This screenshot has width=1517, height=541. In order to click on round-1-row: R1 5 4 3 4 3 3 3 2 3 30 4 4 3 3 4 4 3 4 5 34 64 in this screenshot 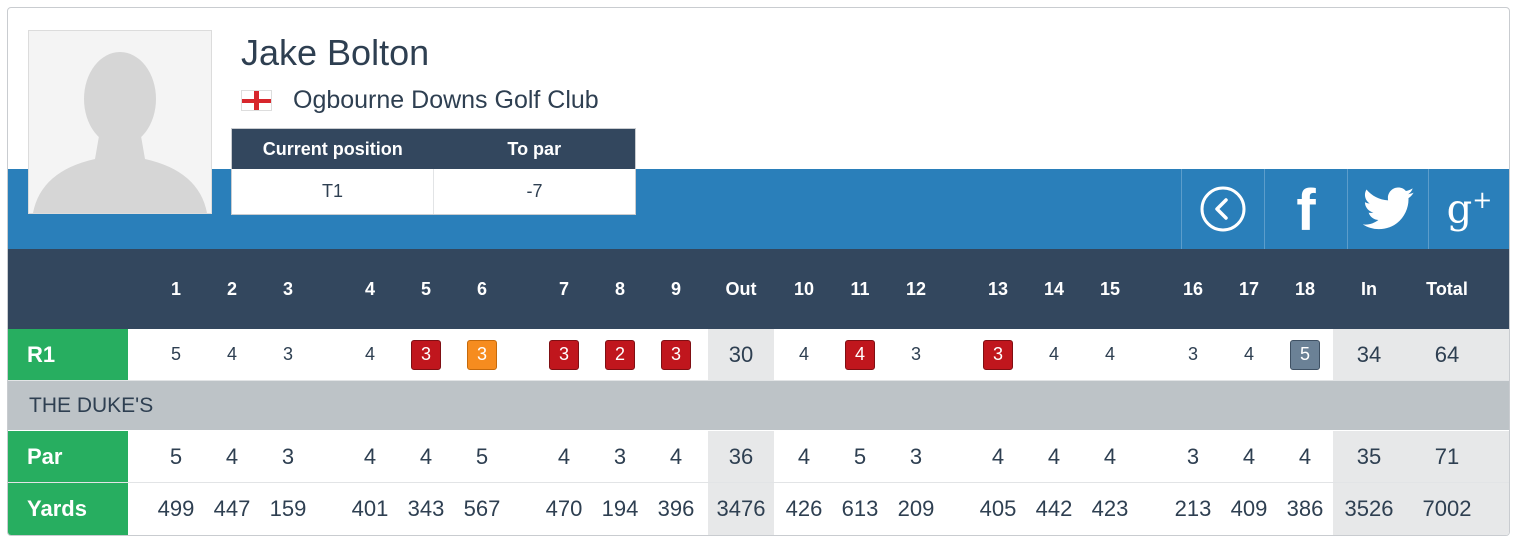, I will do `click(758, 355)`.